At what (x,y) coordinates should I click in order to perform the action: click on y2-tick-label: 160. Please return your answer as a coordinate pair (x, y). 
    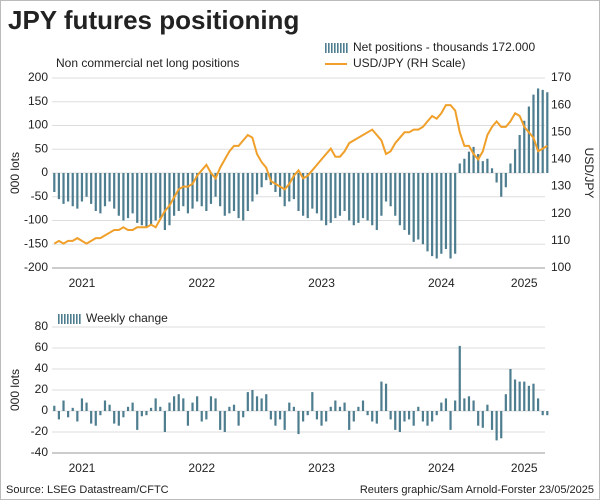
    Looking at the image, I should click on (561, 104).